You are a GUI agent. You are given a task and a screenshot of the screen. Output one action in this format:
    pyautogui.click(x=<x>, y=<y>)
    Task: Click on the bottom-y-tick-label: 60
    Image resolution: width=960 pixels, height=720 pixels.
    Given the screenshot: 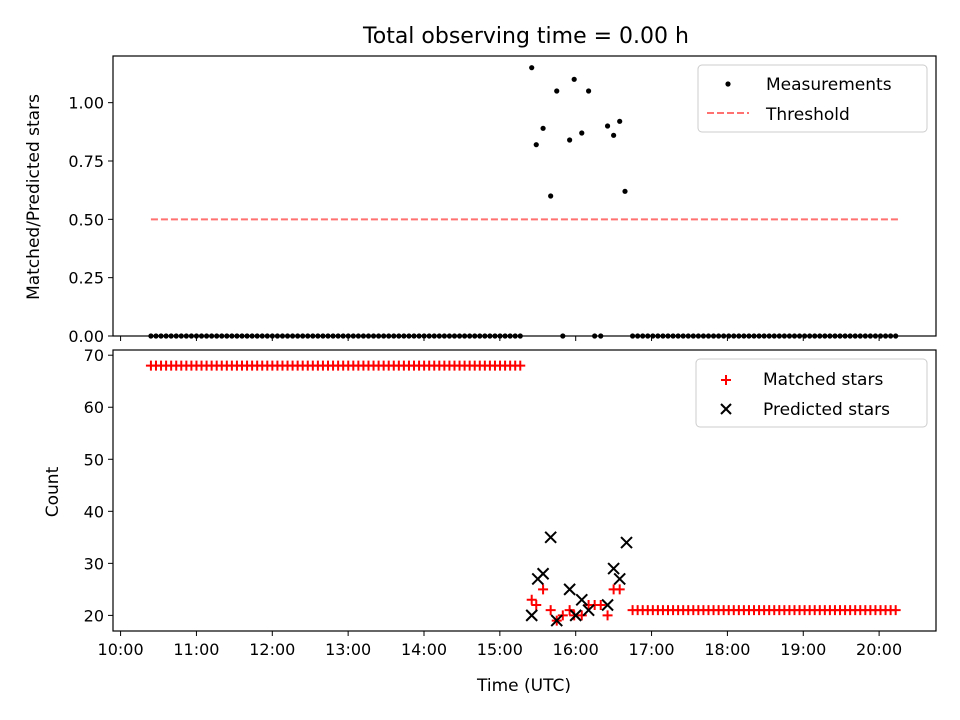 What is the action you would take?
    pyautogui.click(x=94, y=407)
    